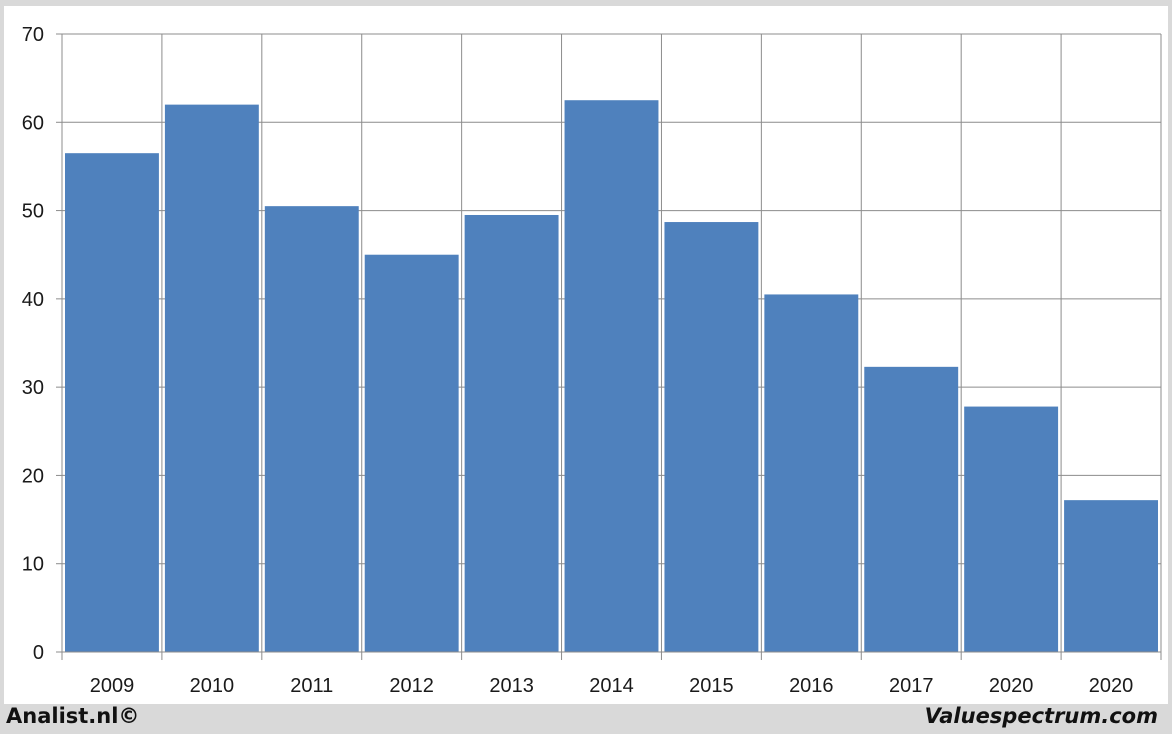  I want to click on y-tick-label: 20, so click(33, 476).